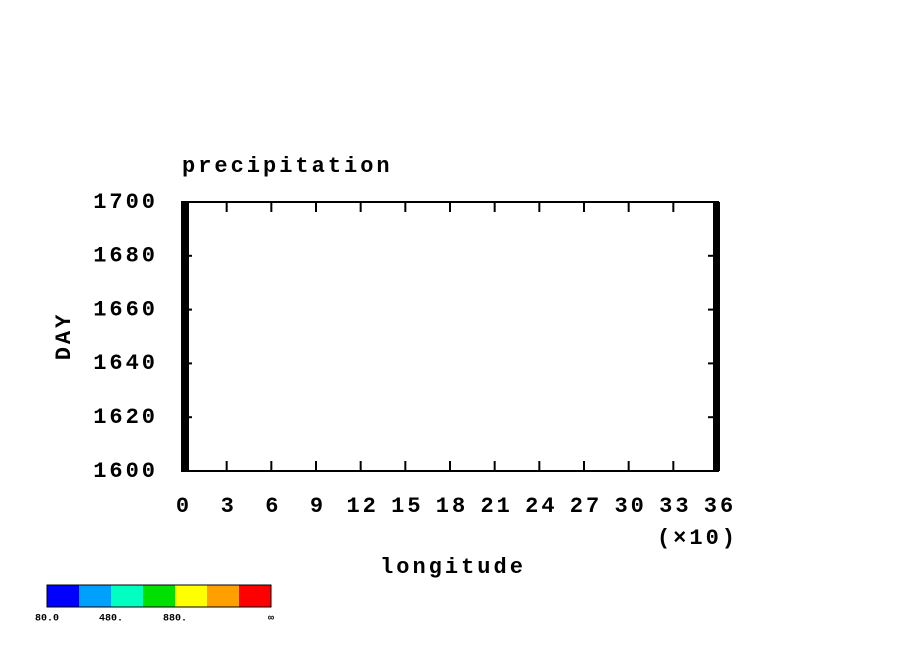 This screenshot has height=654, width=904. I want to click on x-tick-label: 21, so click(496, 506).